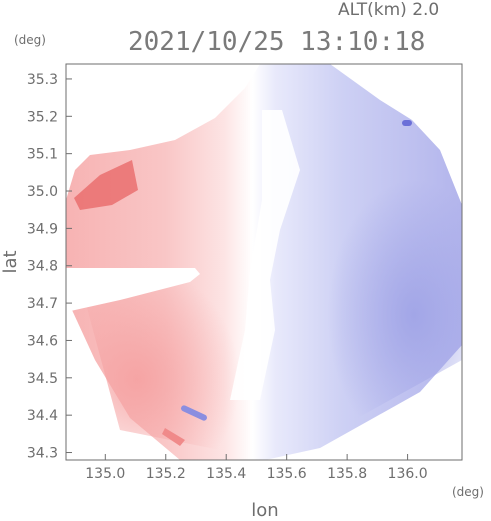 The height and width of the screenshot is (521, 491). I want to click on chart-title: 2021/10/25 13:10:18, so click(276, 42).